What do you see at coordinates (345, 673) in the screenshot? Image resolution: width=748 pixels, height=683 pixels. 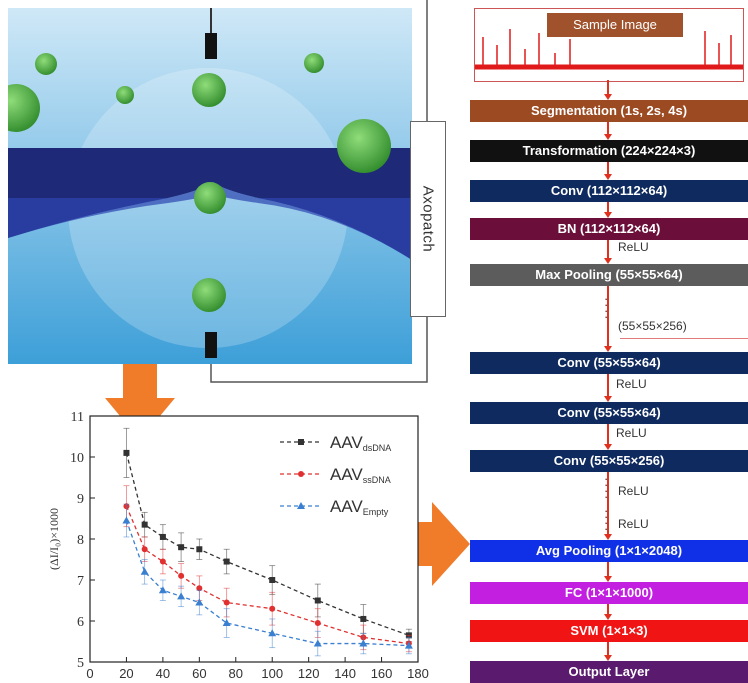 I see `x-tick-label: 140` at bounding box center [345, 673].